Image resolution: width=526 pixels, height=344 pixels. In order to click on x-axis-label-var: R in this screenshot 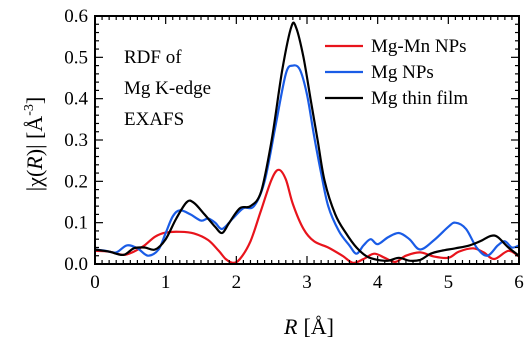, I will do `click(290, 326)`.